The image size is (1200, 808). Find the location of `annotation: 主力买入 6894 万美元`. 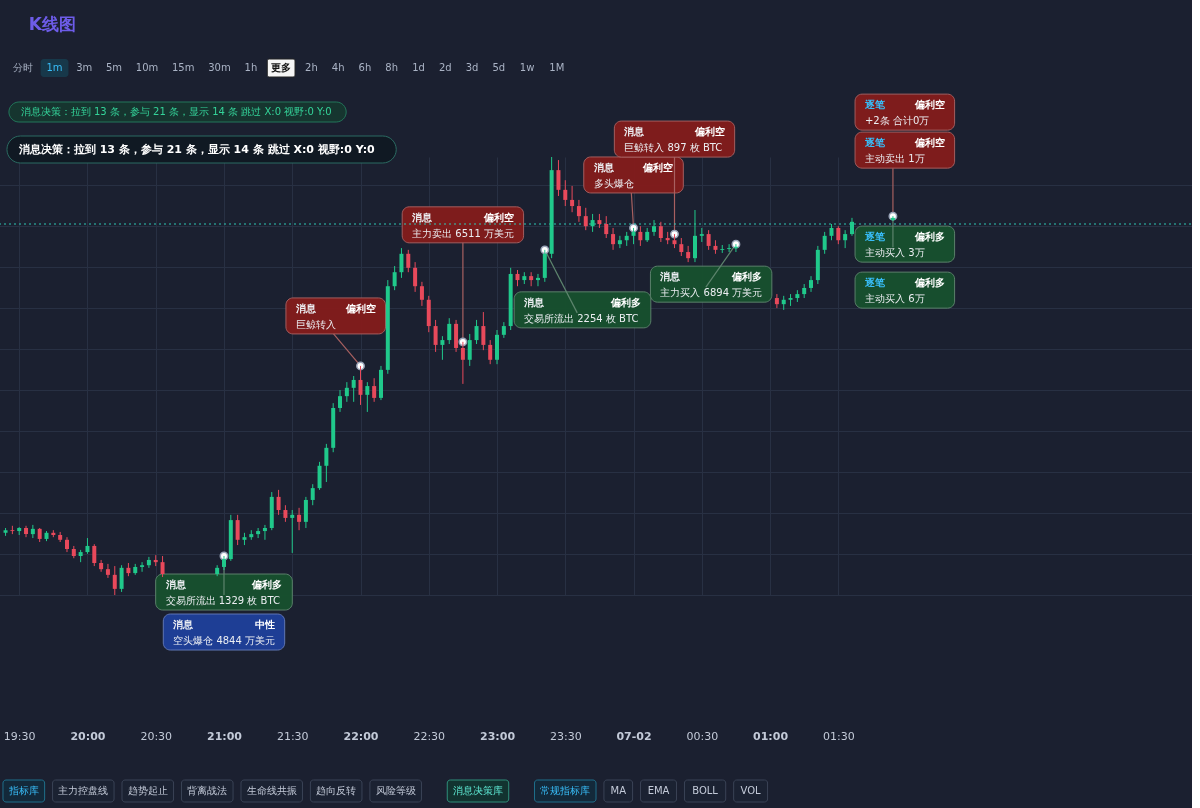

annotation: 主力买入 6894 万美元 is located at coordinates (711, 293).